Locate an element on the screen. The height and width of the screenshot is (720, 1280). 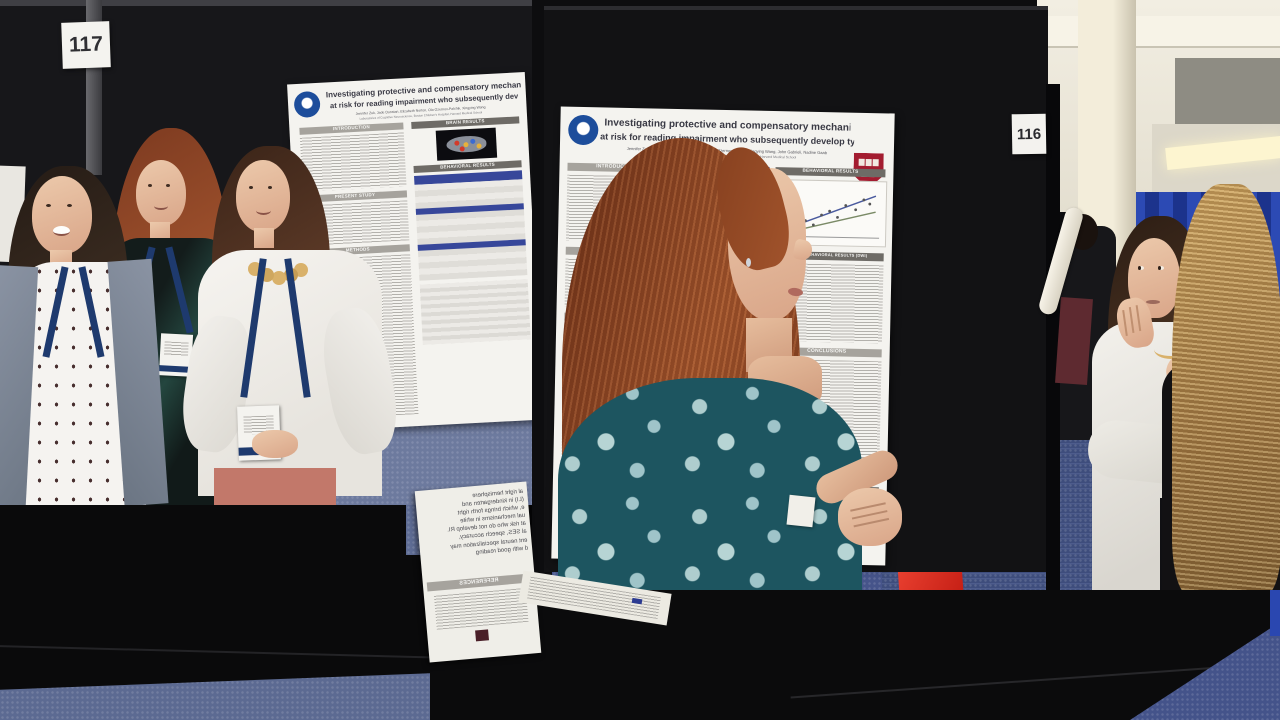
woman-polka-face is located at coordinates (62, 215).